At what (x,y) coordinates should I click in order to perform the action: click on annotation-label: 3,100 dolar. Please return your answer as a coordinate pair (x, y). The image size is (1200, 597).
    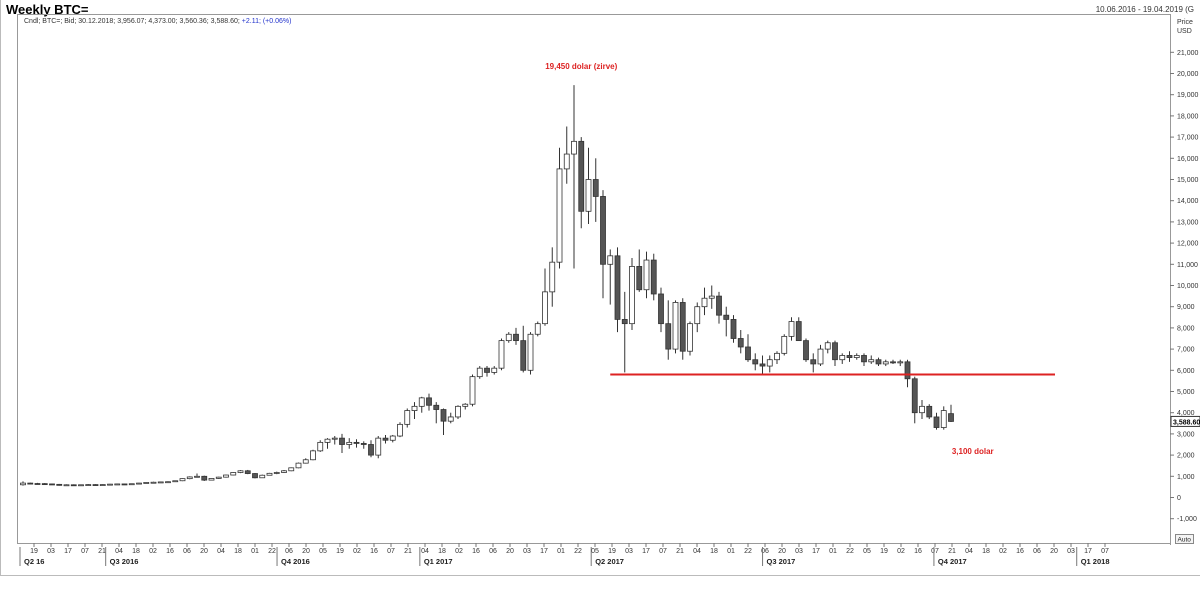
    Looking at the image, I should click on (973, 451).